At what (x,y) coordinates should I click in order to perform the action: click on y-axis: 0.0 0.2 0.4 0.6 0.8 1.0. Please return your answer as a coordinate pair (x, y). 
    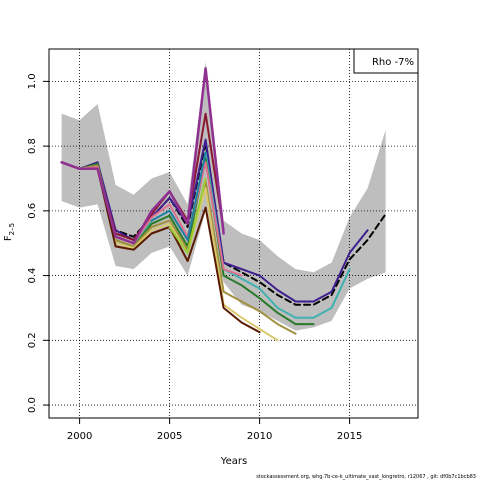
    Looking at the image, I should click on (38, 243).